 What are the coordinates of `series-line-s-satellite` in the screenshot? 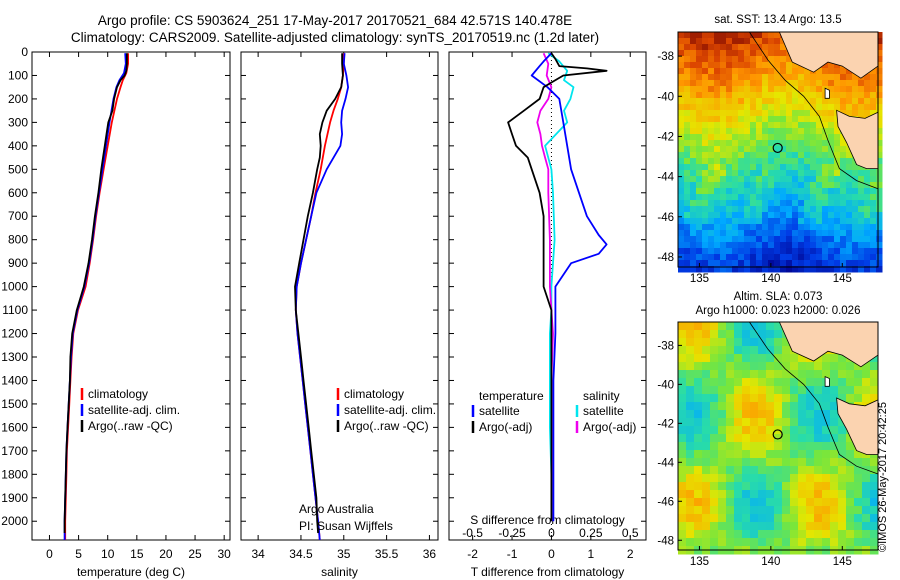 It's located at (559, 287).